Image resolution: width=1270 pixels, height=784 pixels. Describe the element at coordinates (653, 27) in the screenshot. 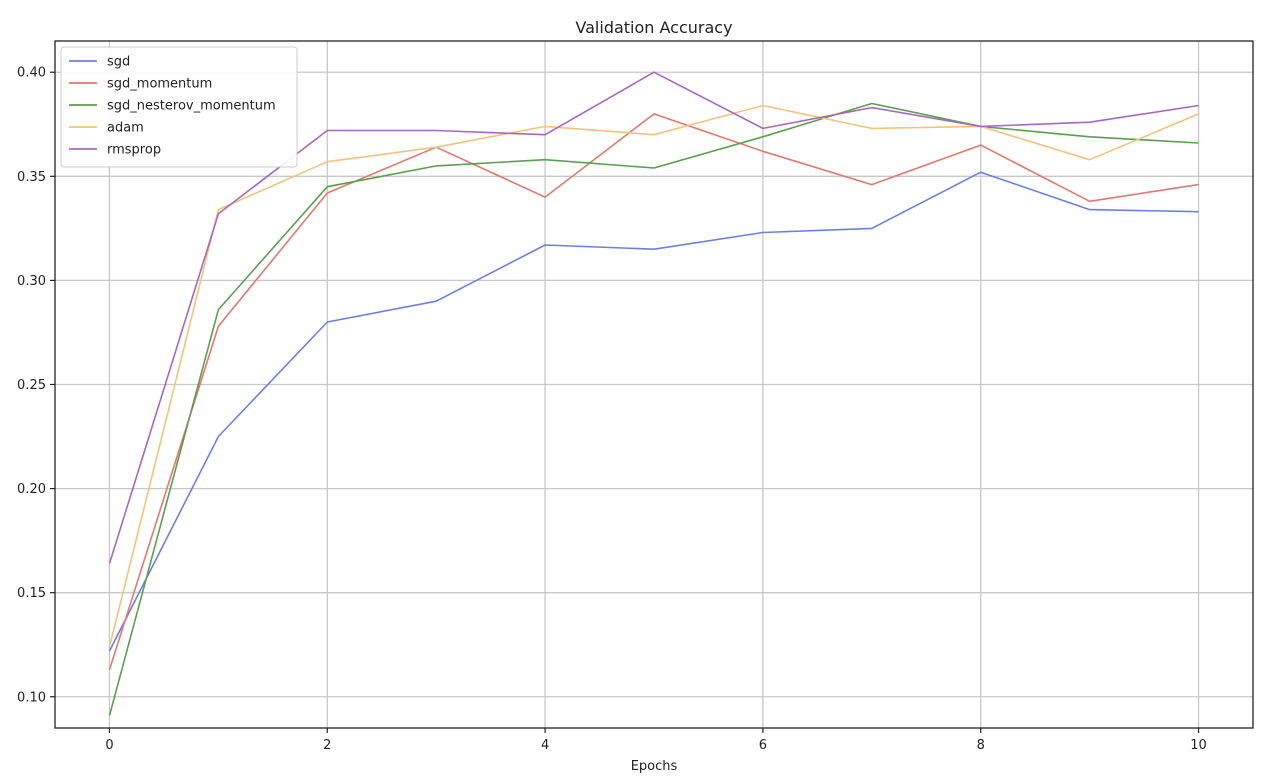

I see `chart-title: Validation Accuracy` at that location.